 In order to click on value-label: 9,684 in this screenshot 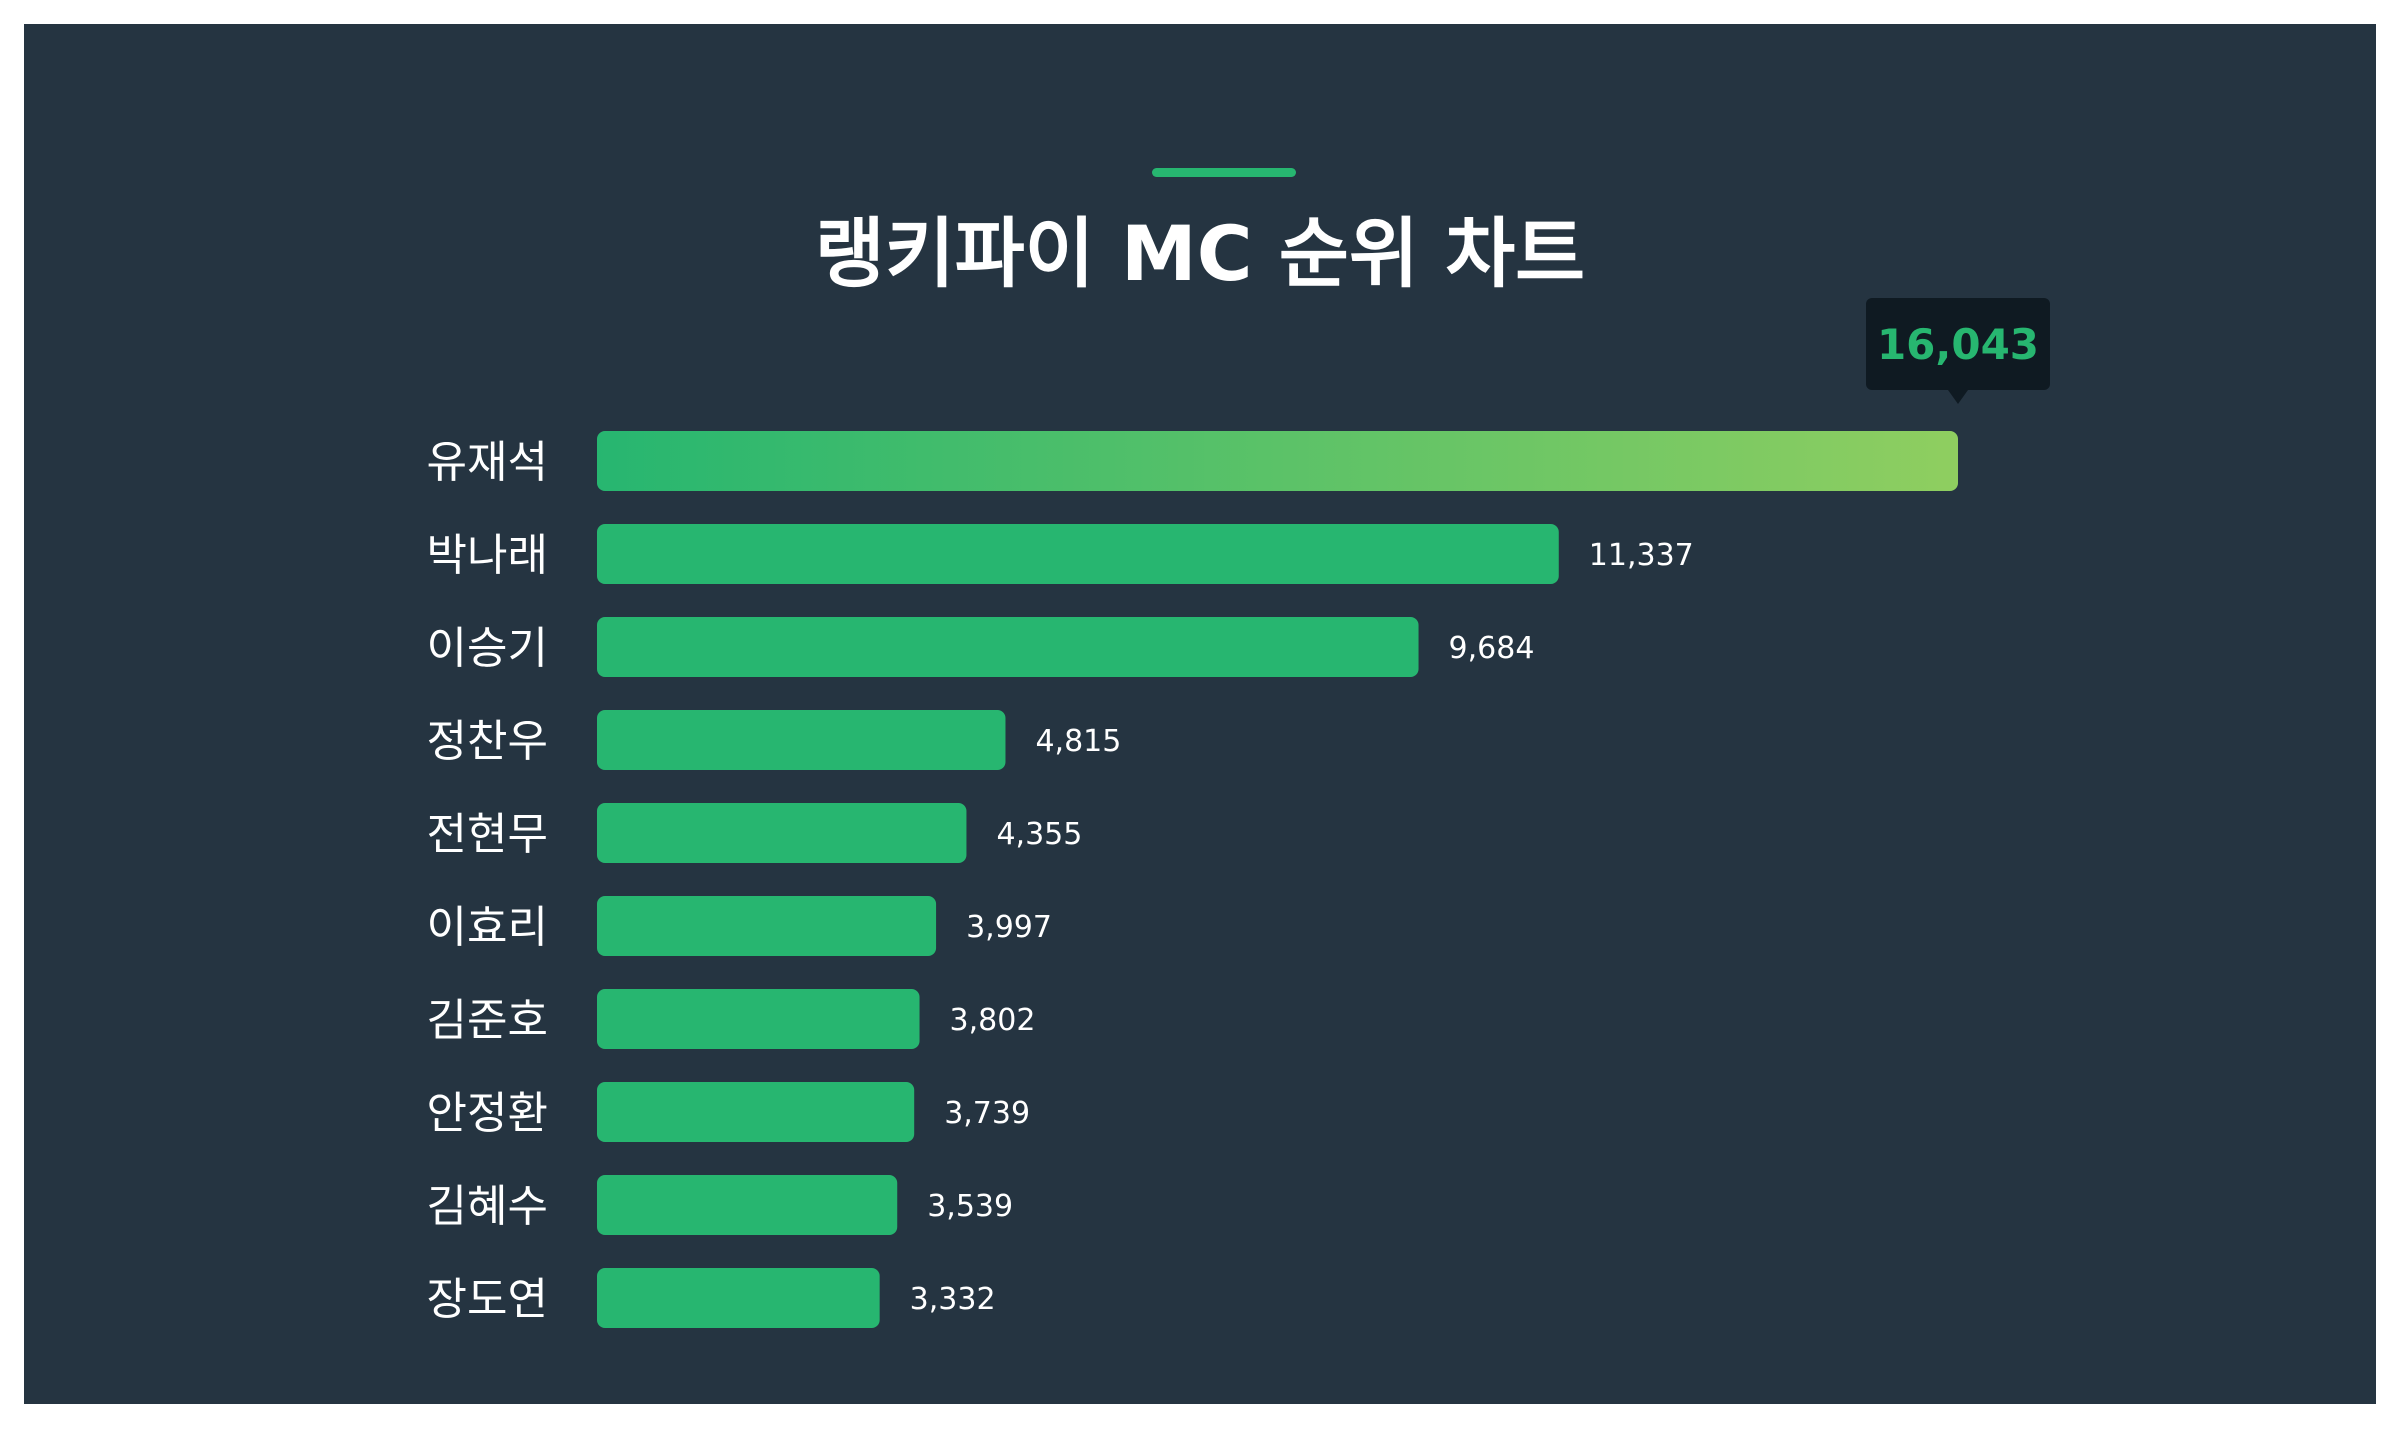, I will do `click(1492, 648)`.